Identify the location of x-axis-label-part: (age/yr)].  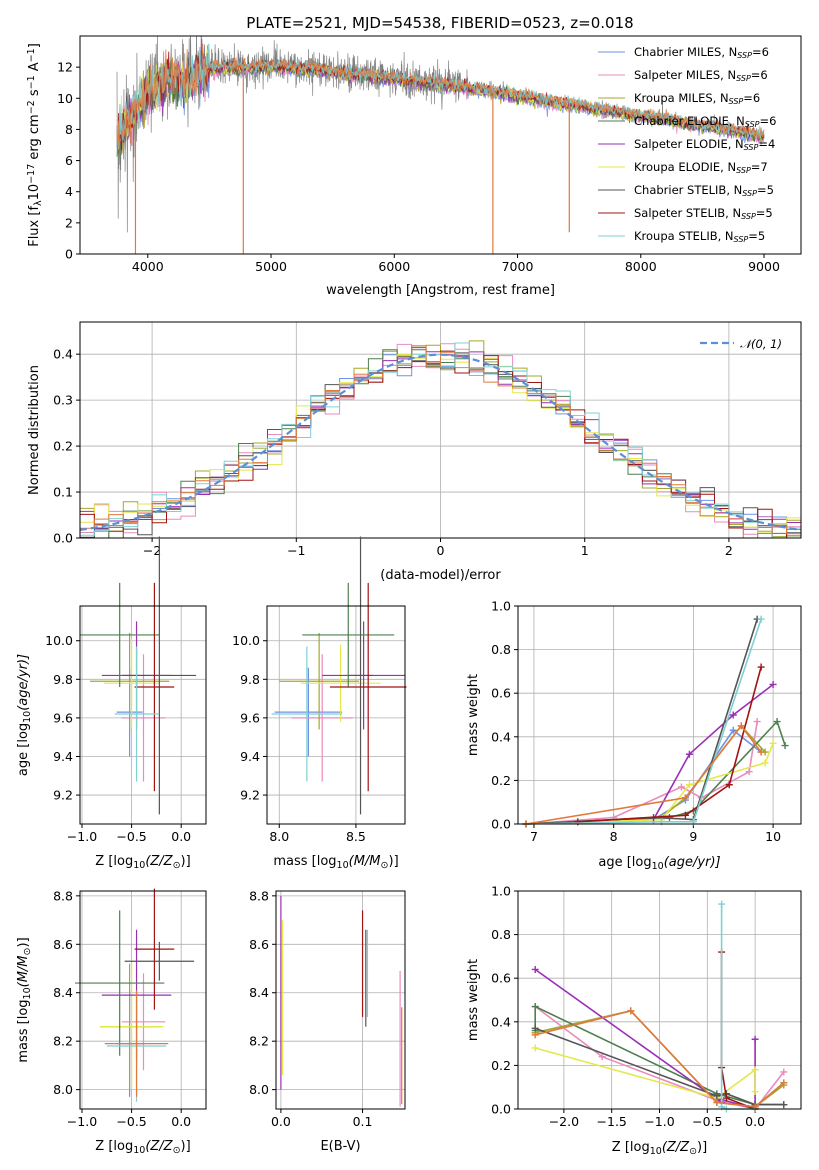
(692, 862).